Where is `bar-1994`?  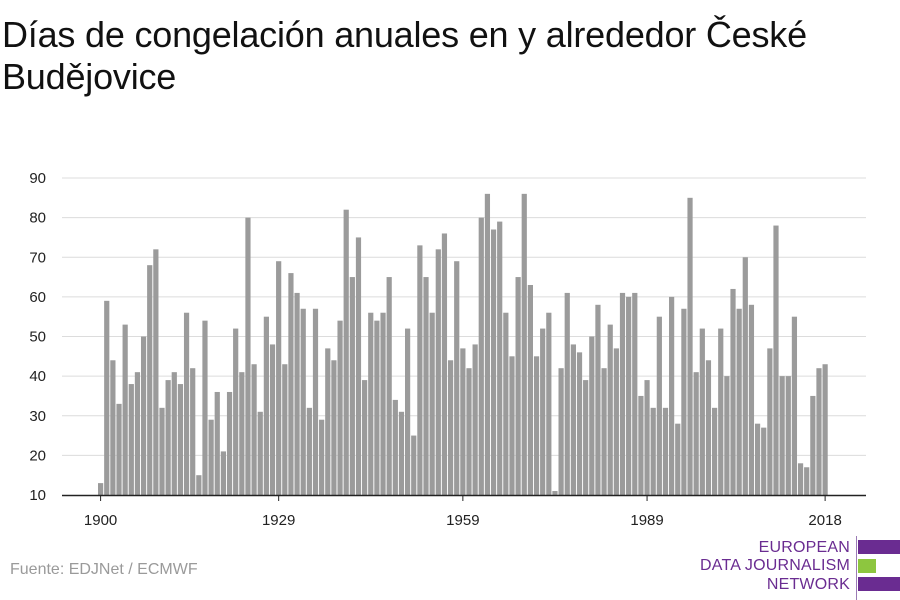 bar-1994 is located at coordinates (678, 459).